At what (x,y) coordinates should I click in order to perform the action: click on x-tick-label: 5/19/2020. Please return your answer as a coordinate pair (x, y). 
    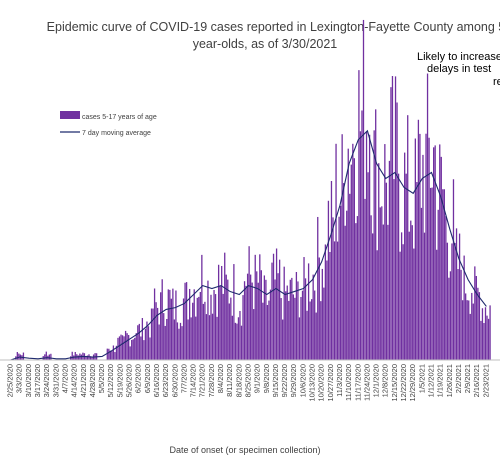
    Looking at the image, I should click on (119, 380).